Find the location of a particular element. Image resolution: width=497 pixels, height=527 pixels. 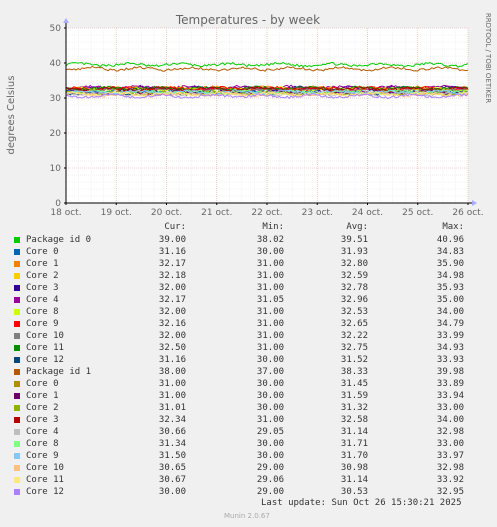

legend-value-avg: 32.65 is located at coordinates (354, 324).